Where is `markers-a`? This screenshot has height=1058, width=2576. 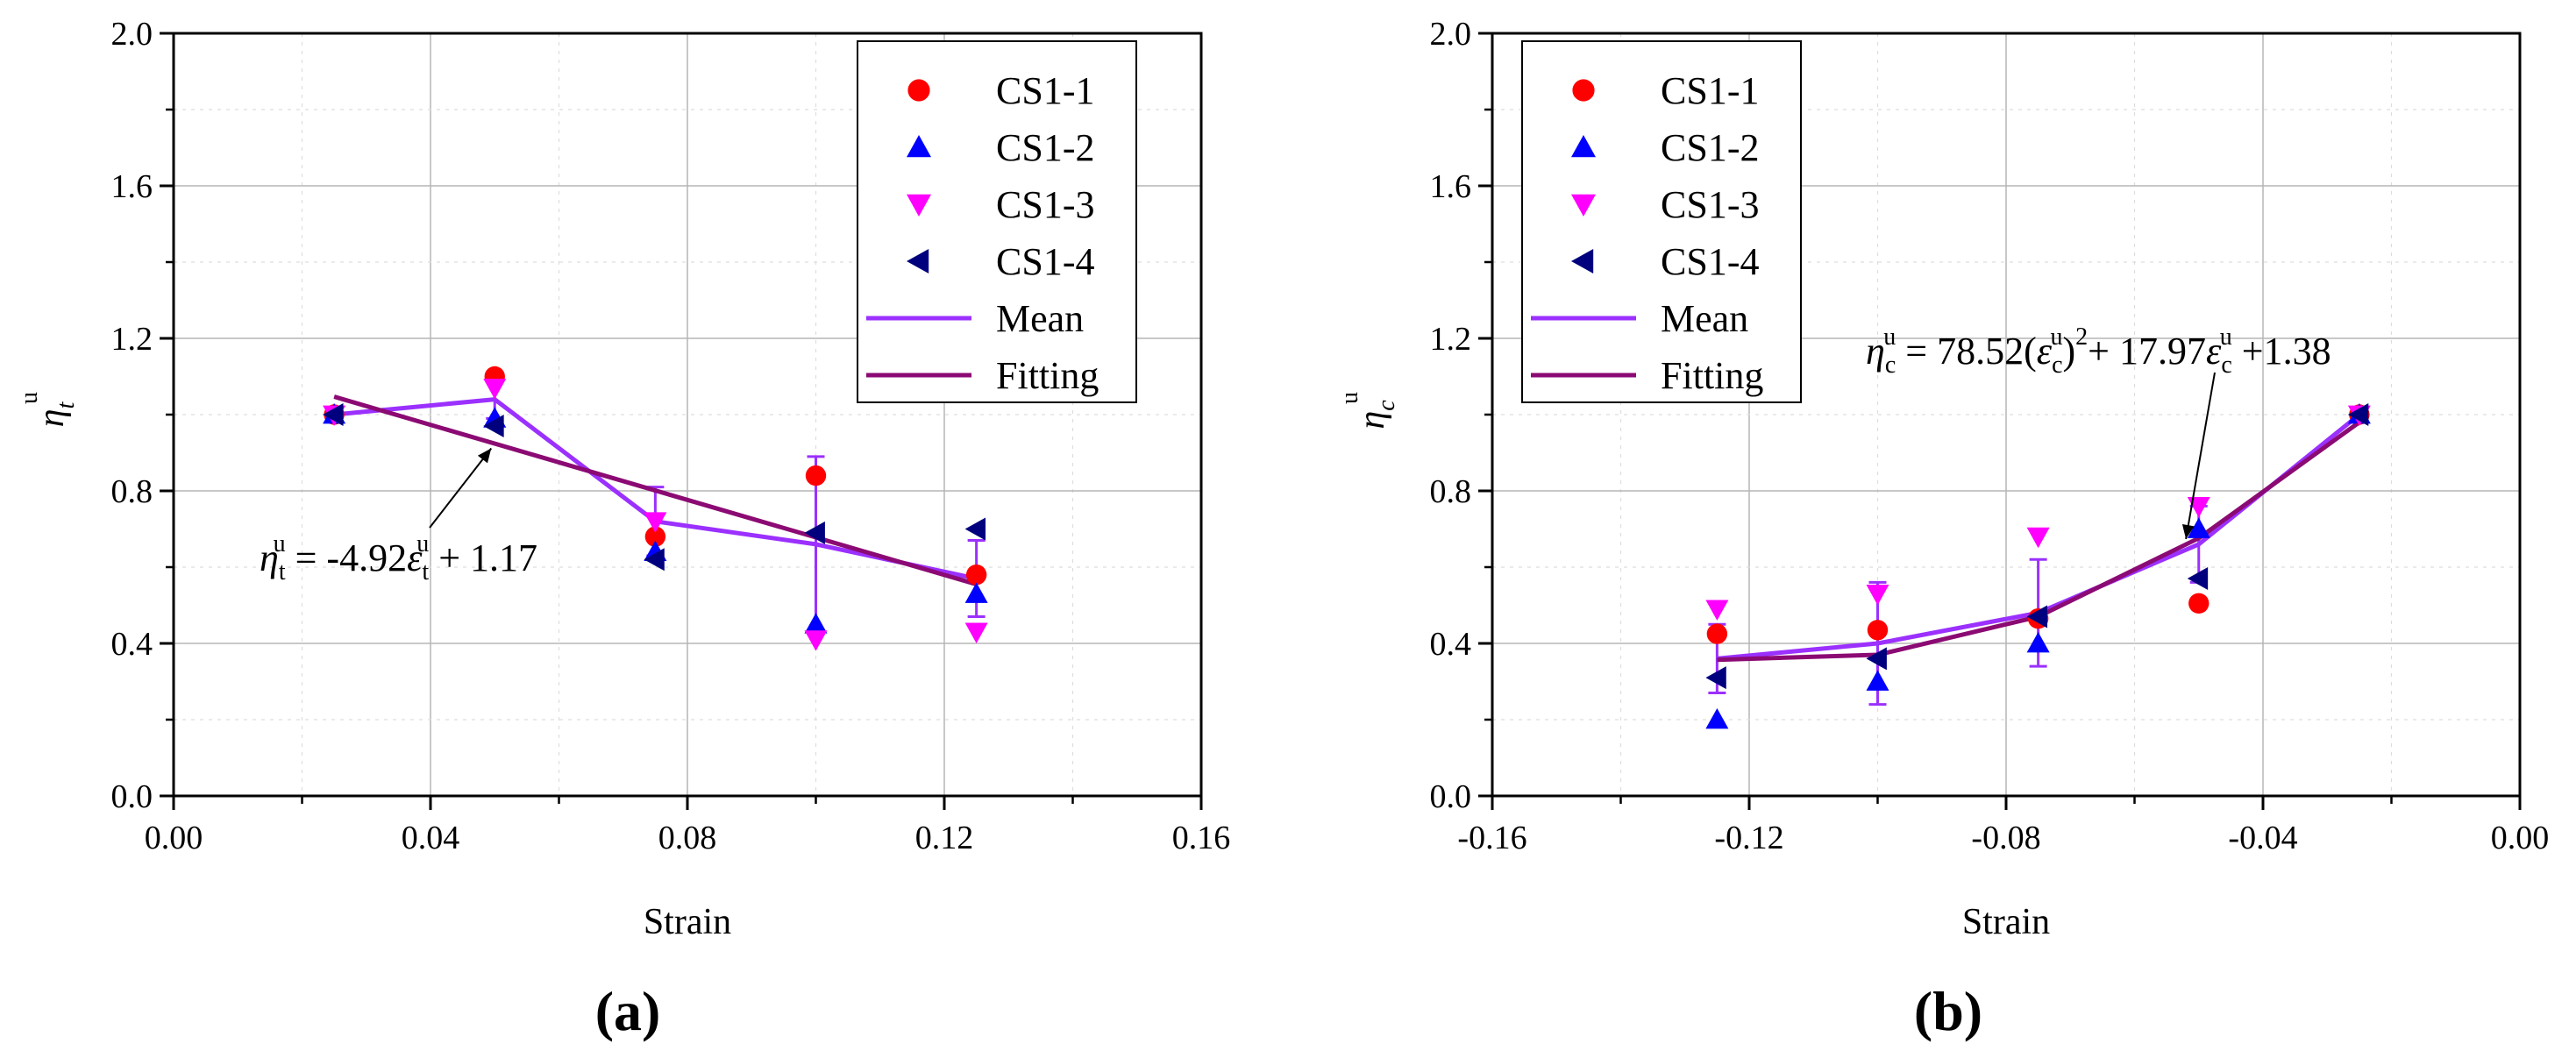
markers-a is located at coordinates (655, 508).